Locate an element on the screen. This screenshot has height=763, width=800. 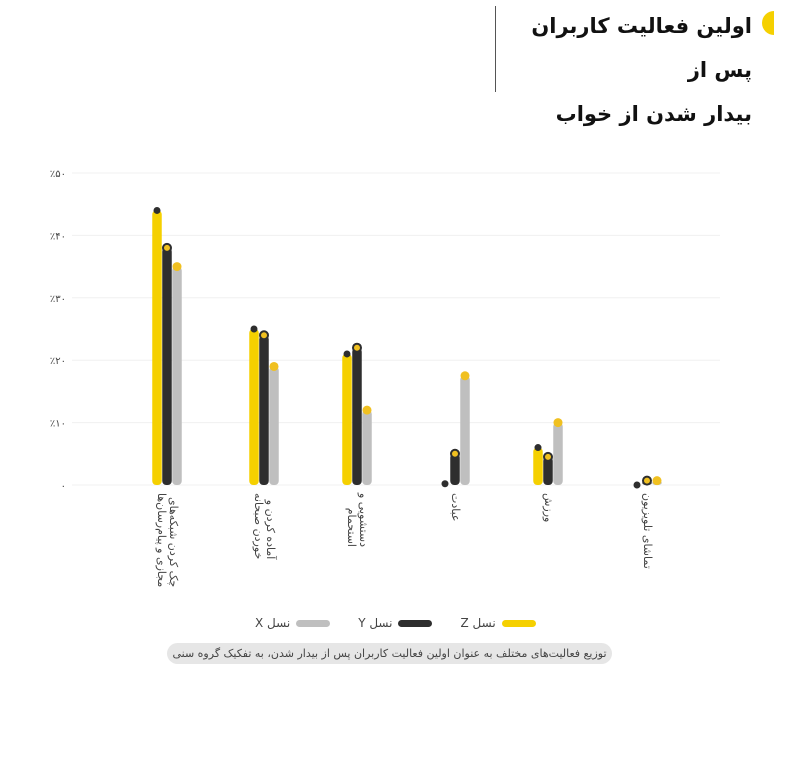
x-tick-label: ورزش is located at coordinates (548, 508).